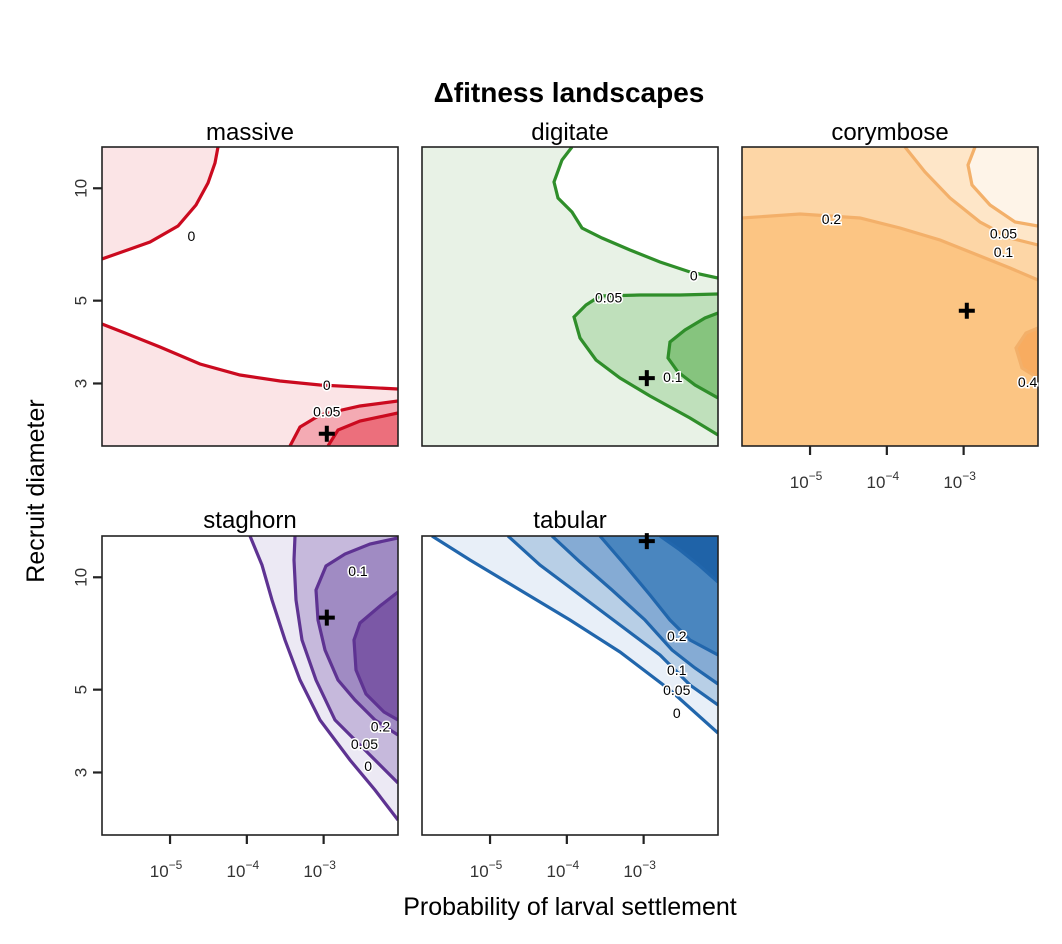 The width and height of the screenshot is (1062, 944). I want to click on panel-title: corymbose, so click(889, 132).